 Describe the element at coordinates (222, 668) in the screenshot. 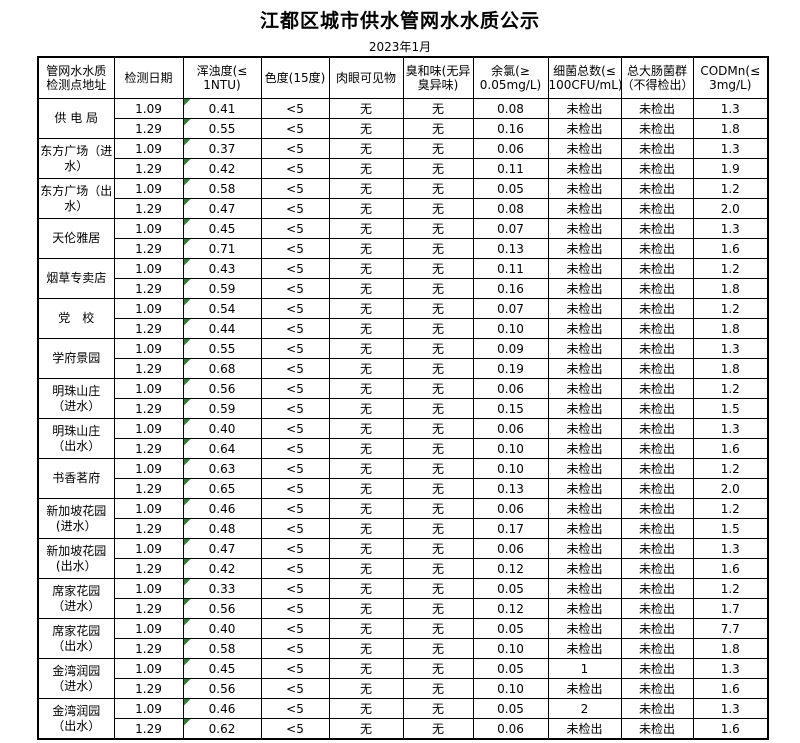

I see `turbidity-value: 0.45` at that location.